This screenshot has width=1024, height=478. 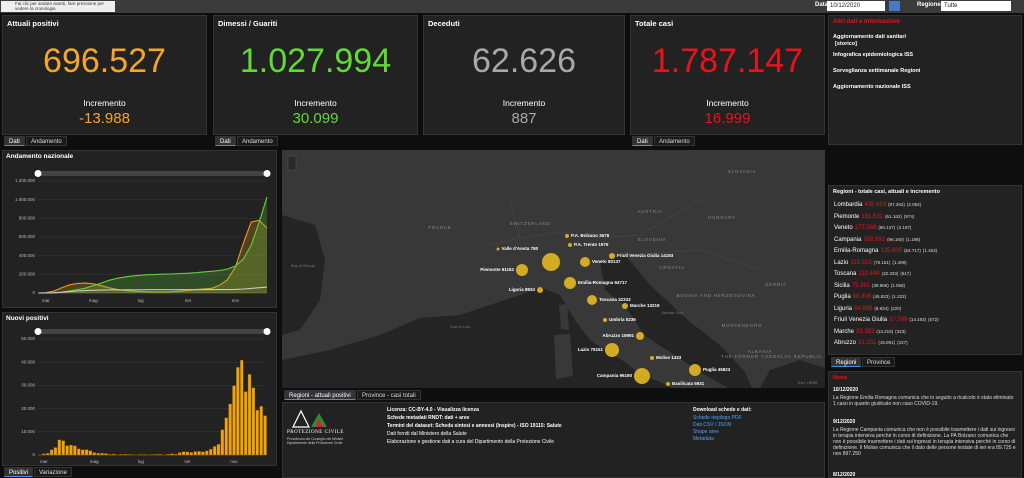 What do you see at coordinates (645, 305) in the screenshot?
I see `point-label: Marche 13219` at bounding box center [645, 305].